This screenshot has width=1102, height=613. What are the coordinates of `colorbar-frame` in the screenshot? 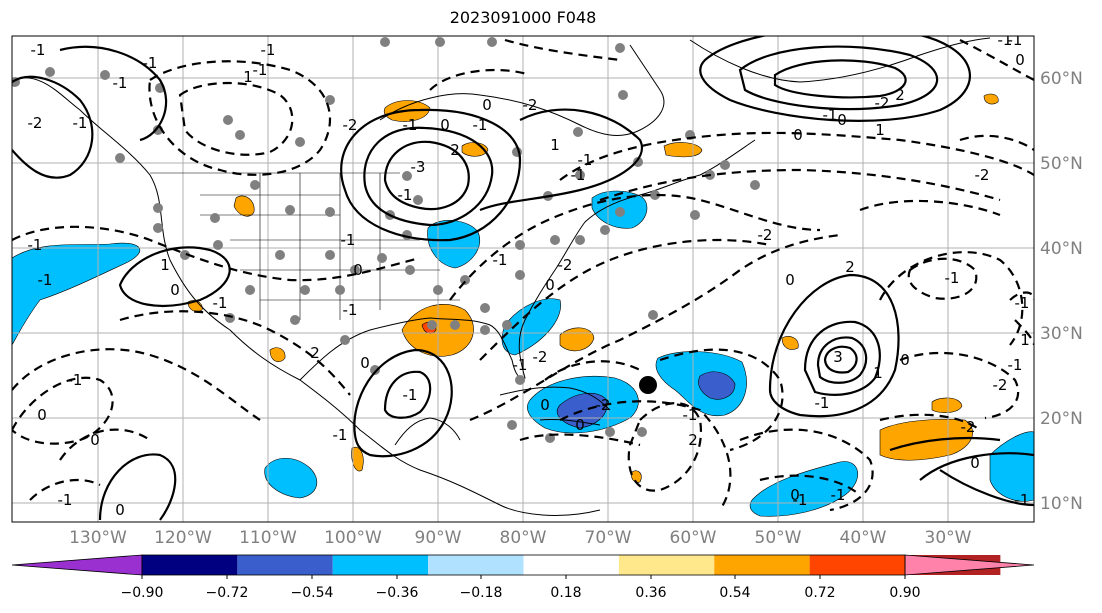 It's located at (523, 565).